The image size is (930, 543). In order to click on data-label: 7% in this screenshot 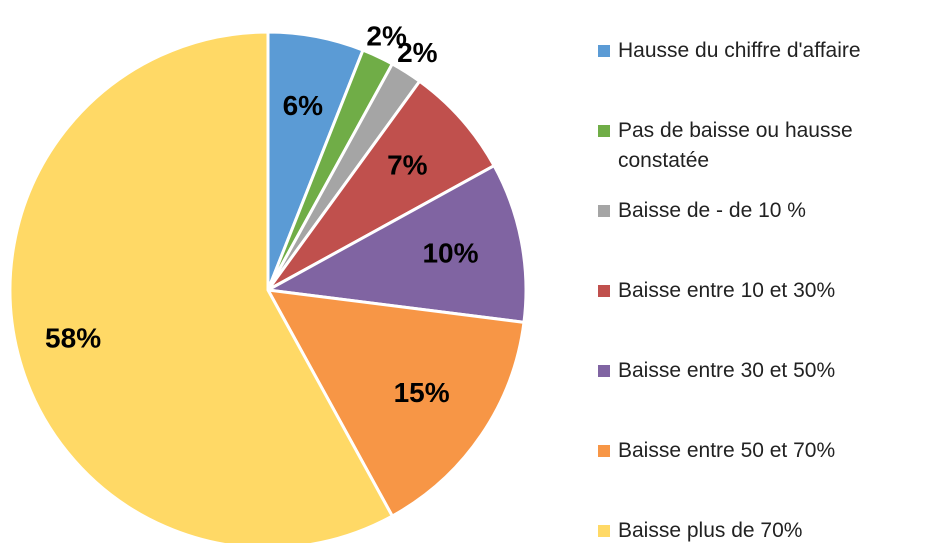, I will do `click(407, 165)`.